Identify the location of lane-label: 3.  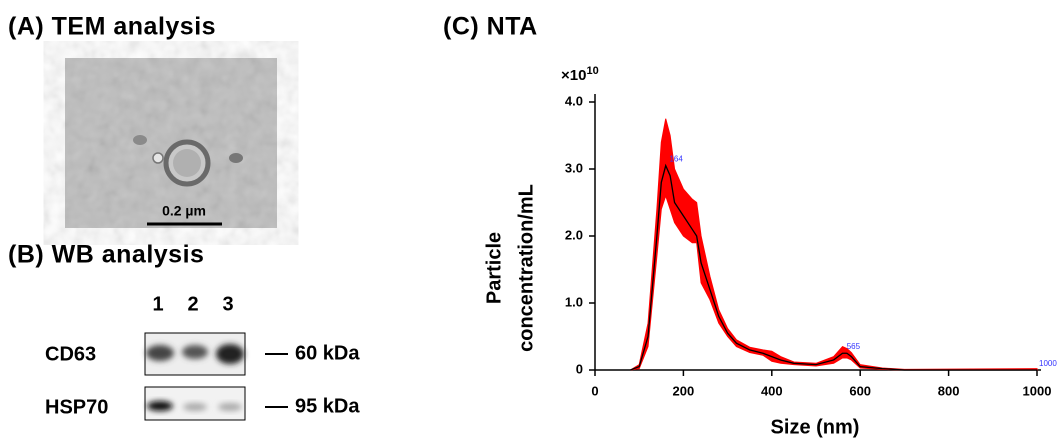
(227, 304).